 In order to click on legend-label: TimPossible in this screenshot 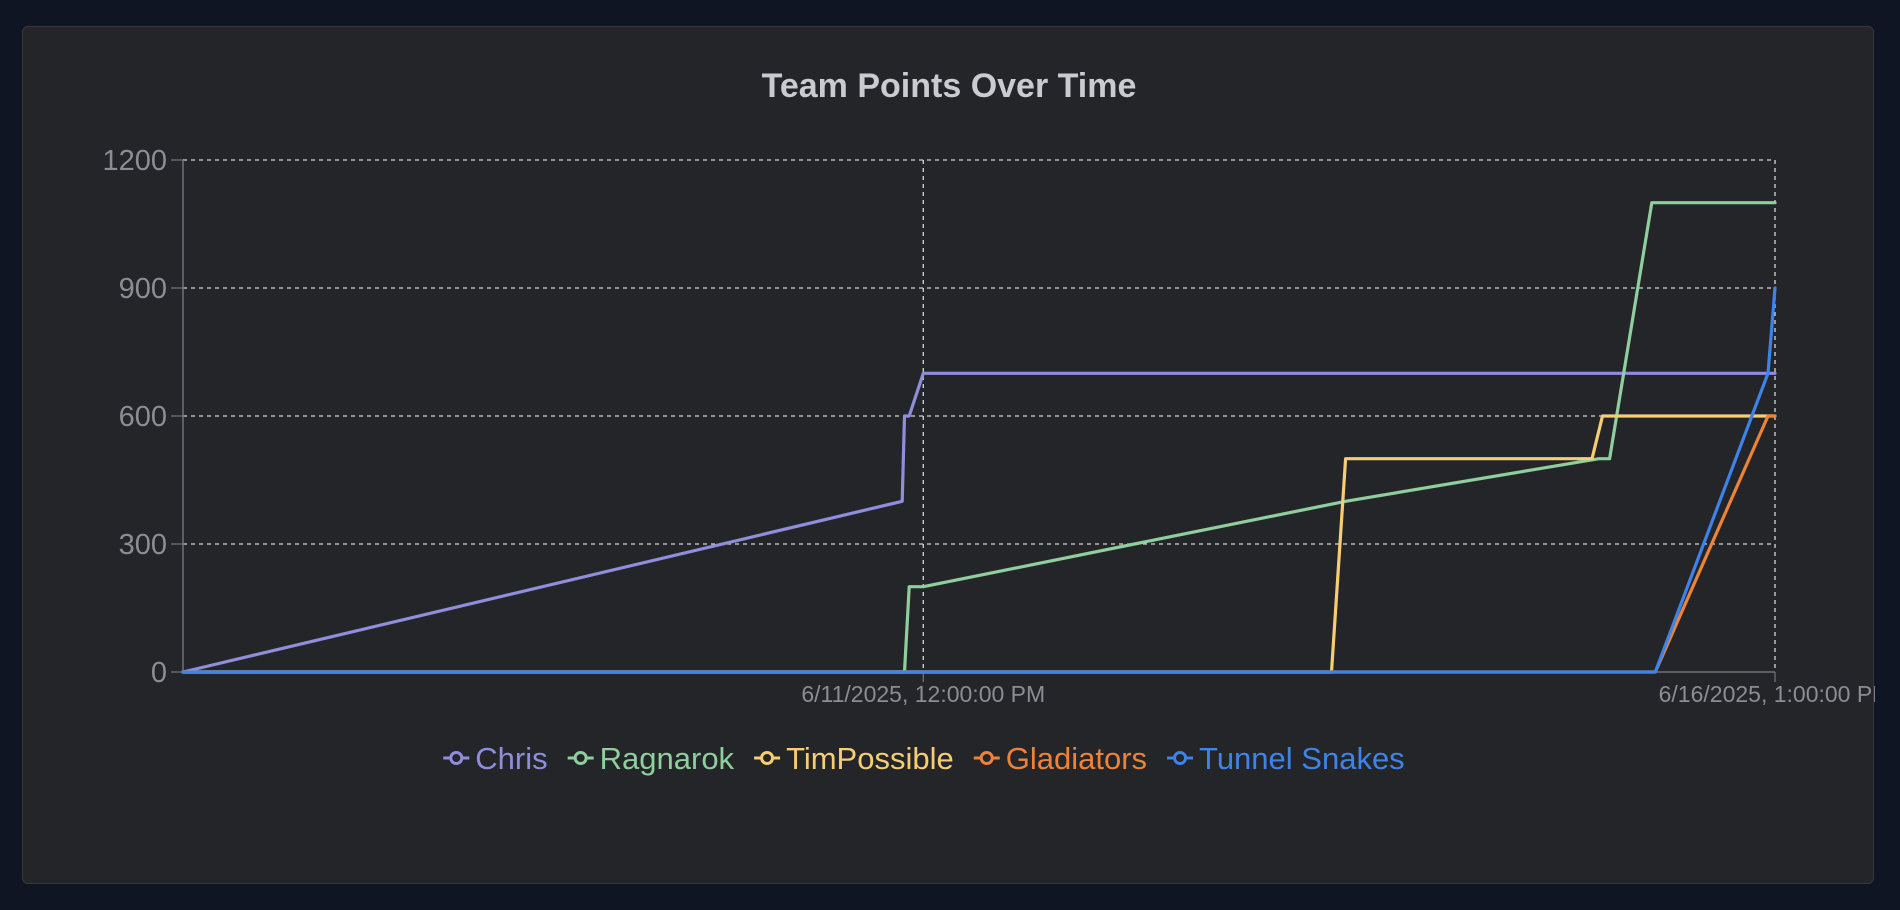, I will do `click(870, 758)`.